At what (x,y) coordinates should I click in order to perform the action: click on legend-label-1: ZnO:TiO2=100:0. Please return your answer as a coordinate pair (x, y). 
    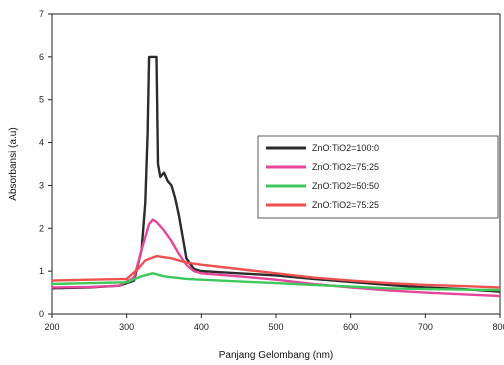
    Looking at the image, I should click on (345, 148).